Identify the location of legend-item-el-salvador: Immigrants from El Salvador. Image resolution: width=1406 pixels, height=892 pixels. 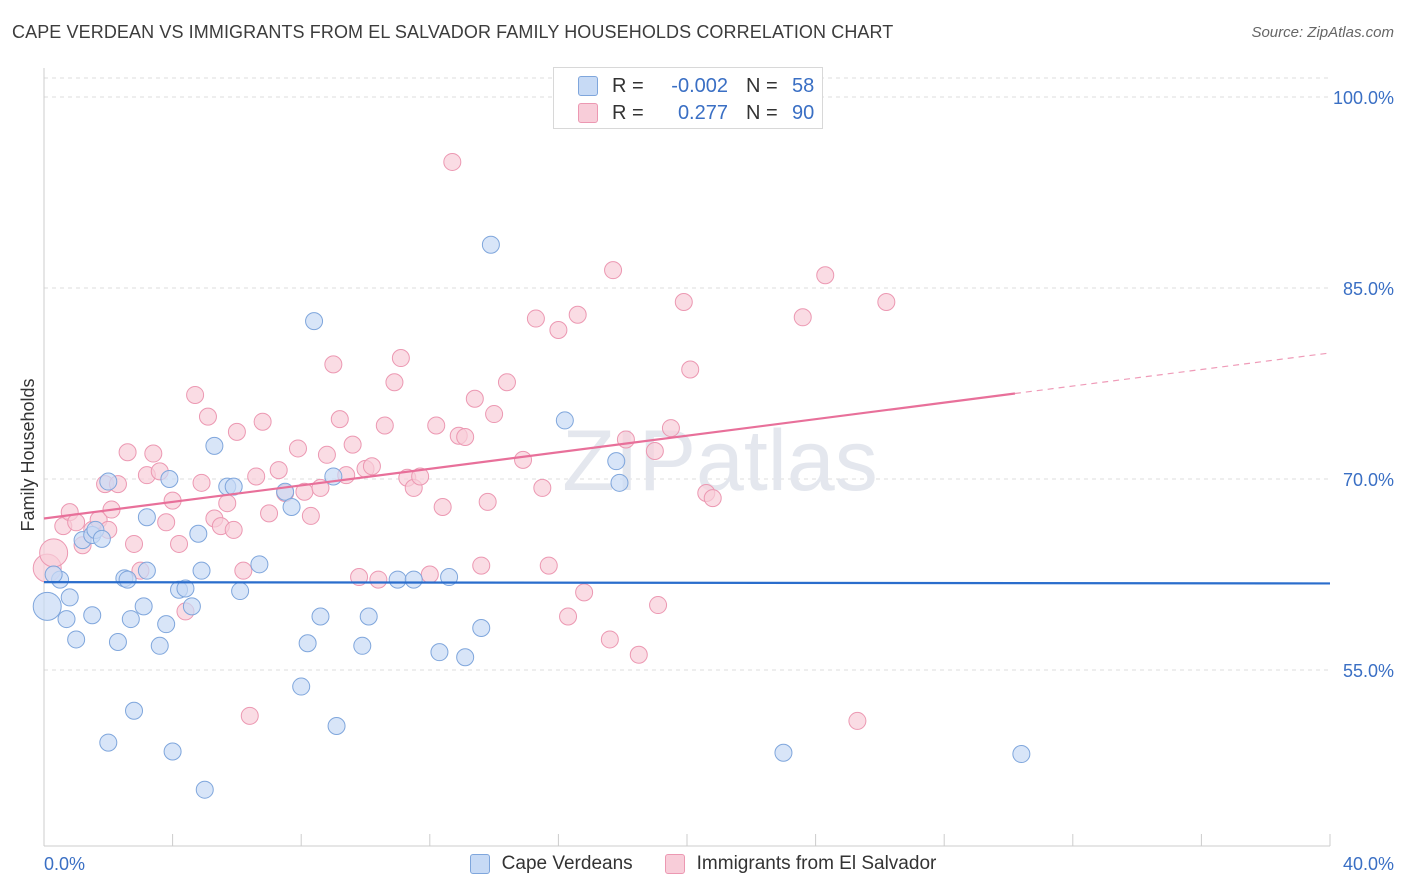
(800, 864).